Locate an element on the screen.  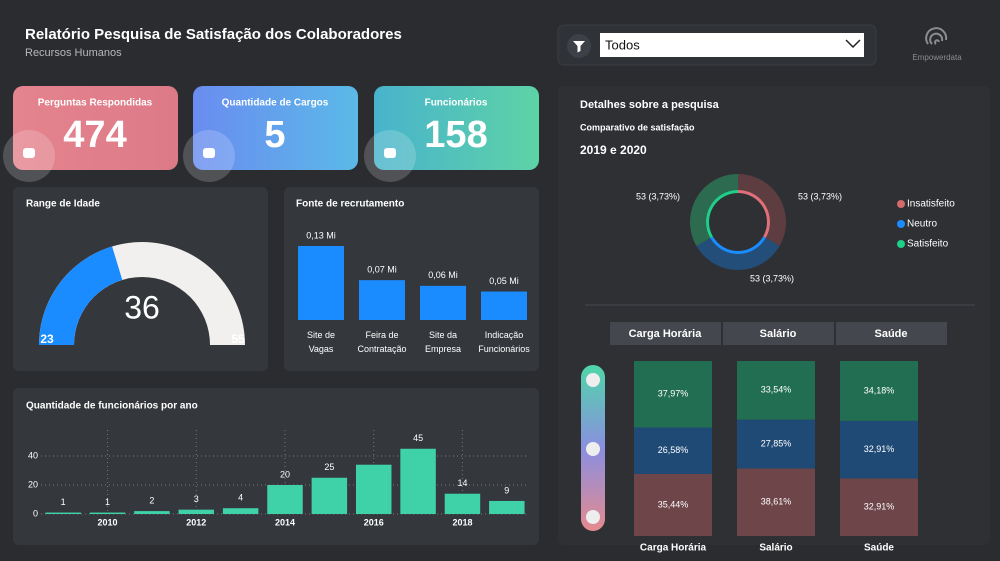
kpi-label: Perguntas Respondidas is located at coordinates (95, 103).